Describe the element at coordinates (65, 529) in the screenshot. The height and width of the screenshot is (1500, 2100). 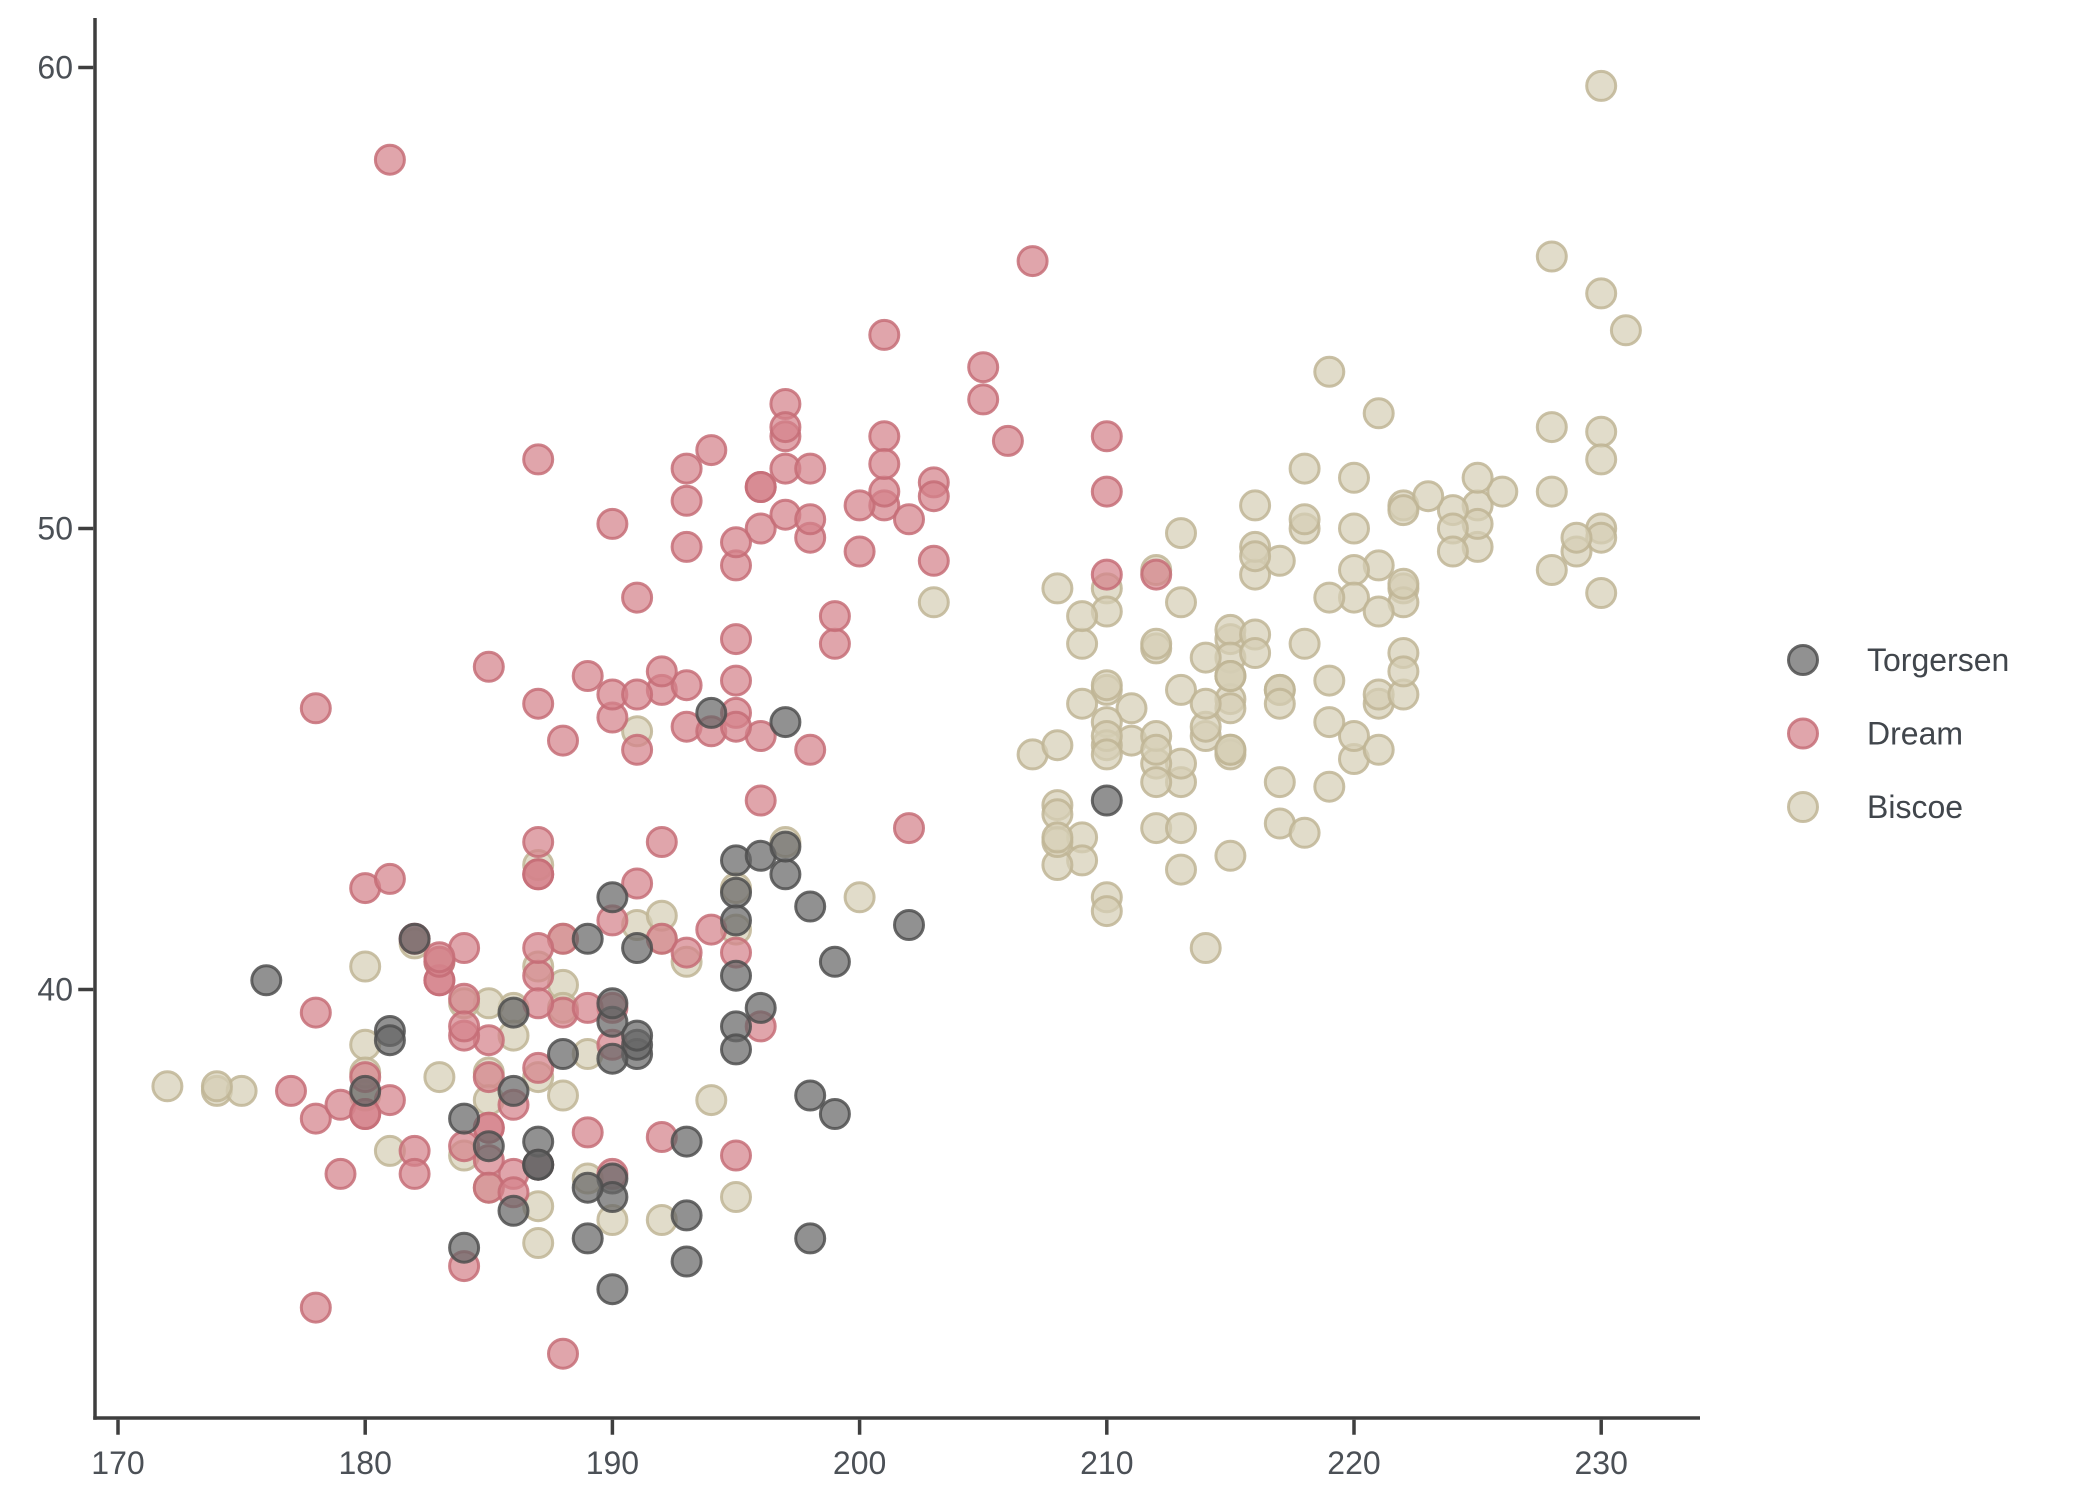
I see `y-axis-ticks: 60 50 40` at that location.